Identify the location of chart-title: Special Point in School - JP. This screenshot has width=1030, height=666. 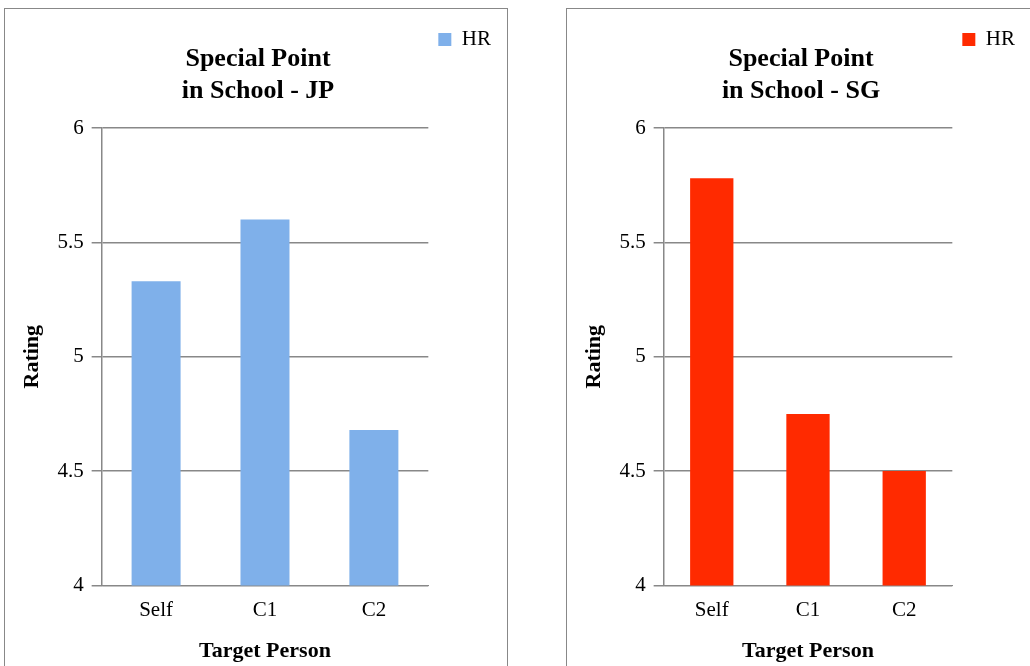
(258, 73).